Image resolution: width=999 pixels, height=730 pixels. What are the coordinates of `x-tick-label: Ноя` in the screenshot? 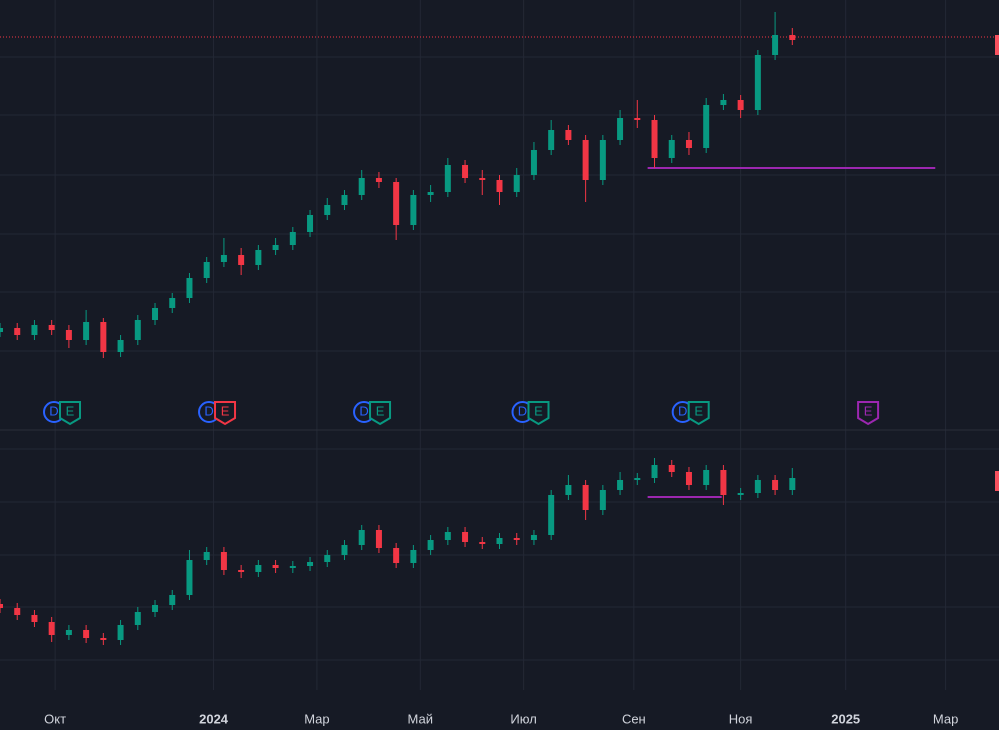 It's located at (741, 718).